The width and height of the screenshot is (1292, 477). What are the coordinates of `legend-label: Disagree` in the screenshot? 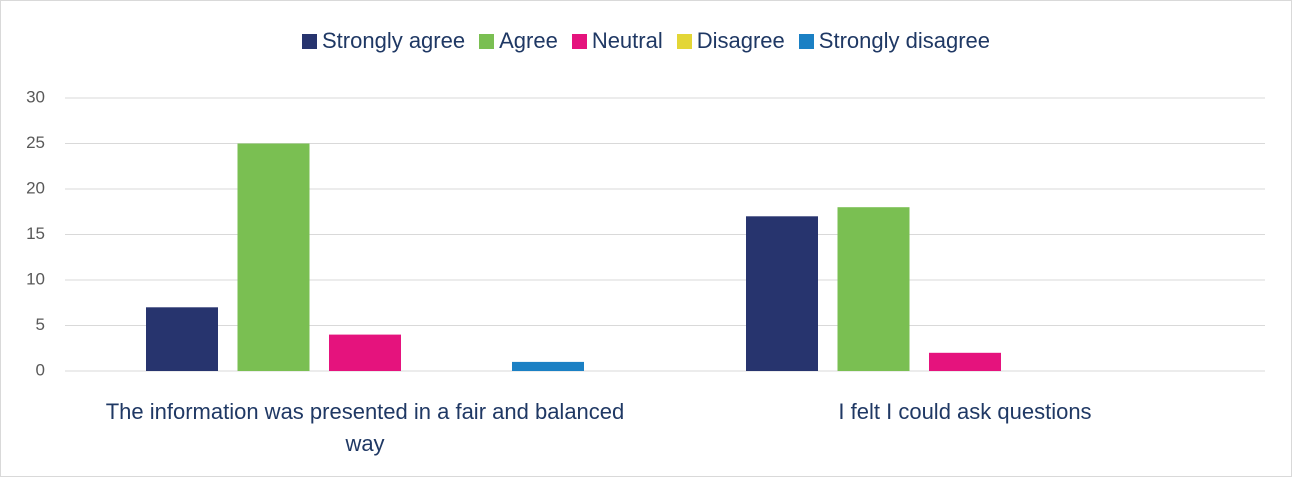 It's located at (740, 40).